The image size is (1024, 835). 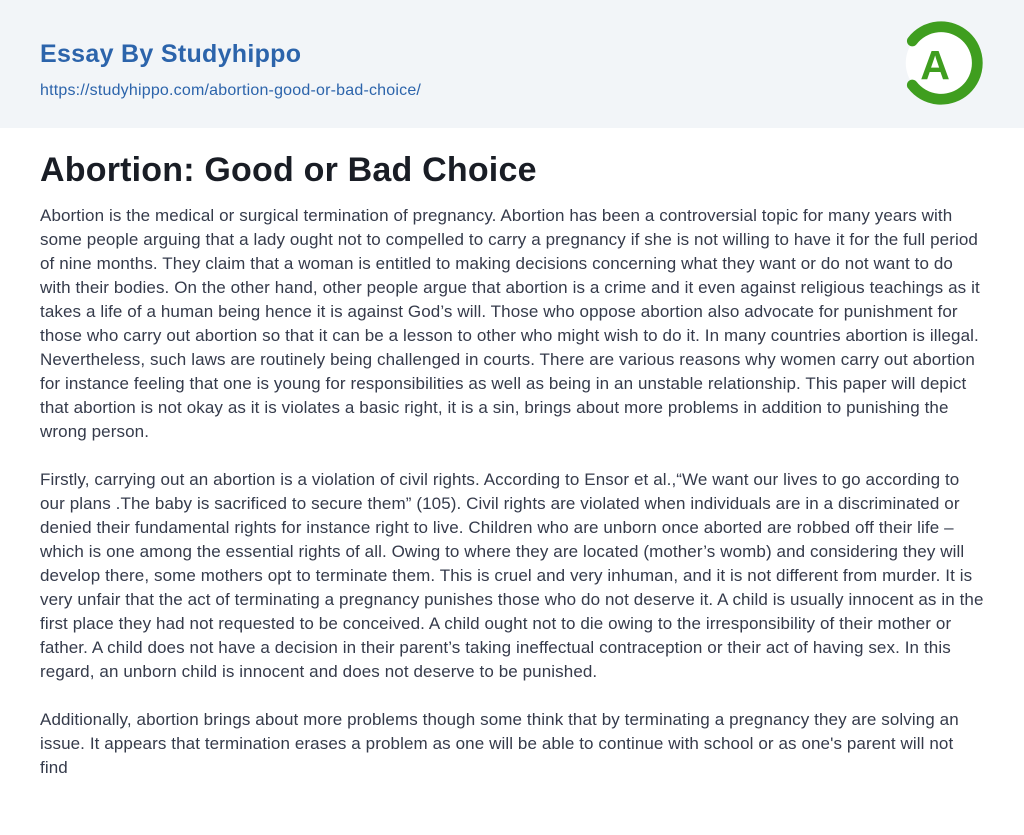 I want to click on logo-letter: A, so click(x=935, y=65).